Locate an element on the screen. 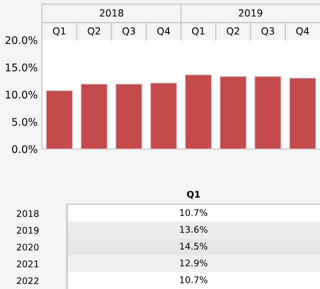 This screenshot has height=289, width=320. data-label: 14.5% is located at coordinates (194, 246).